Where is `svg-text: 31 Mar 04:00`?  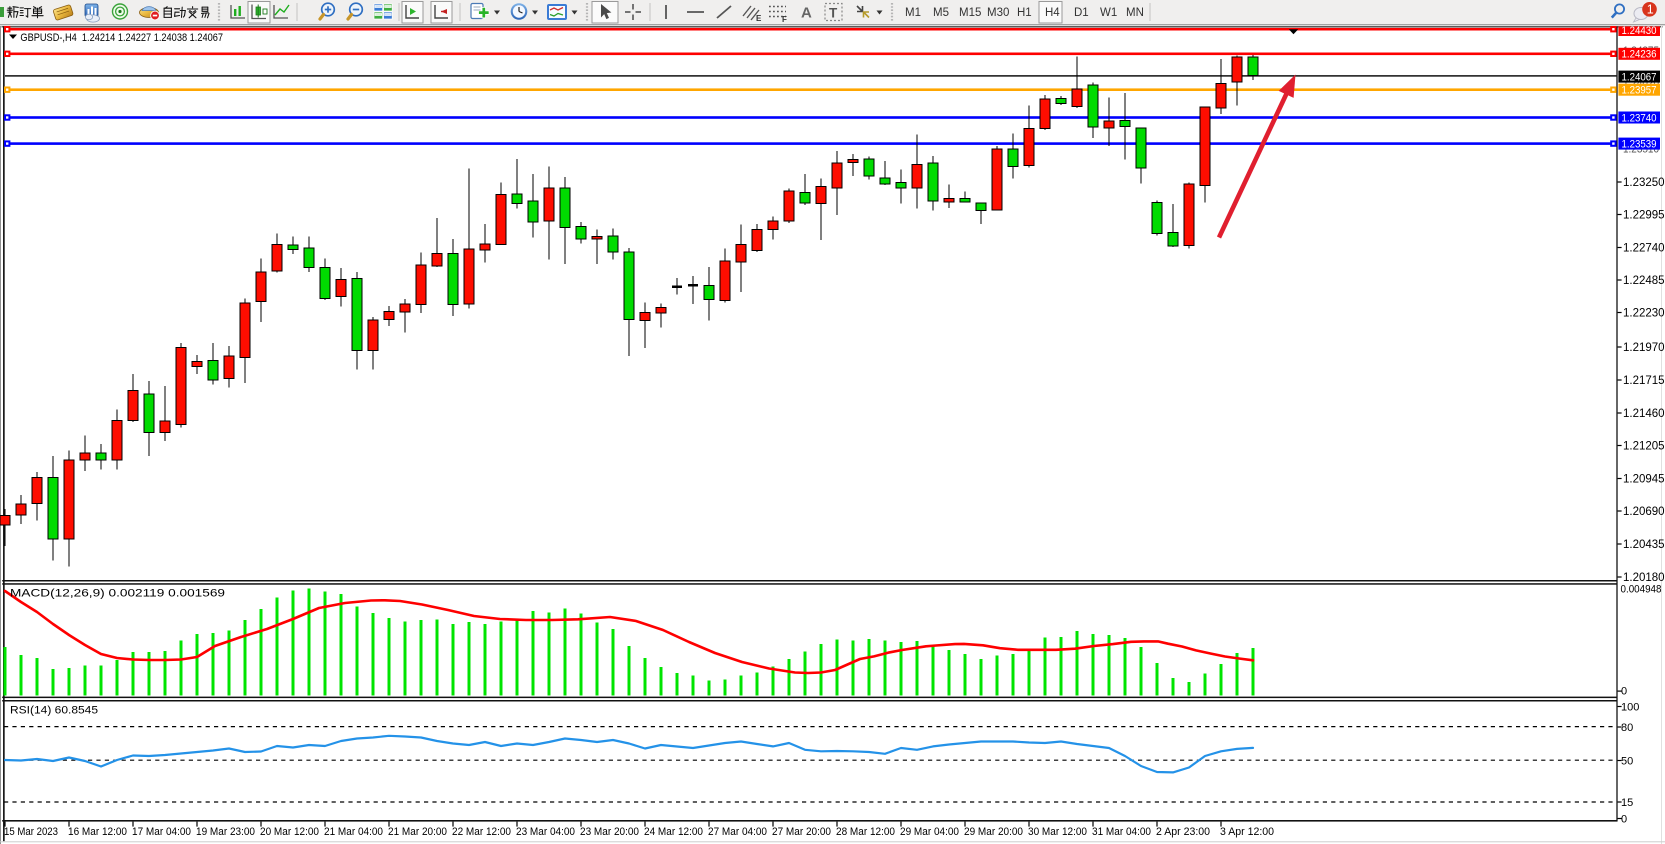 svg-text: 31 Mar 04:00 is located at coordinates (1121, 832).